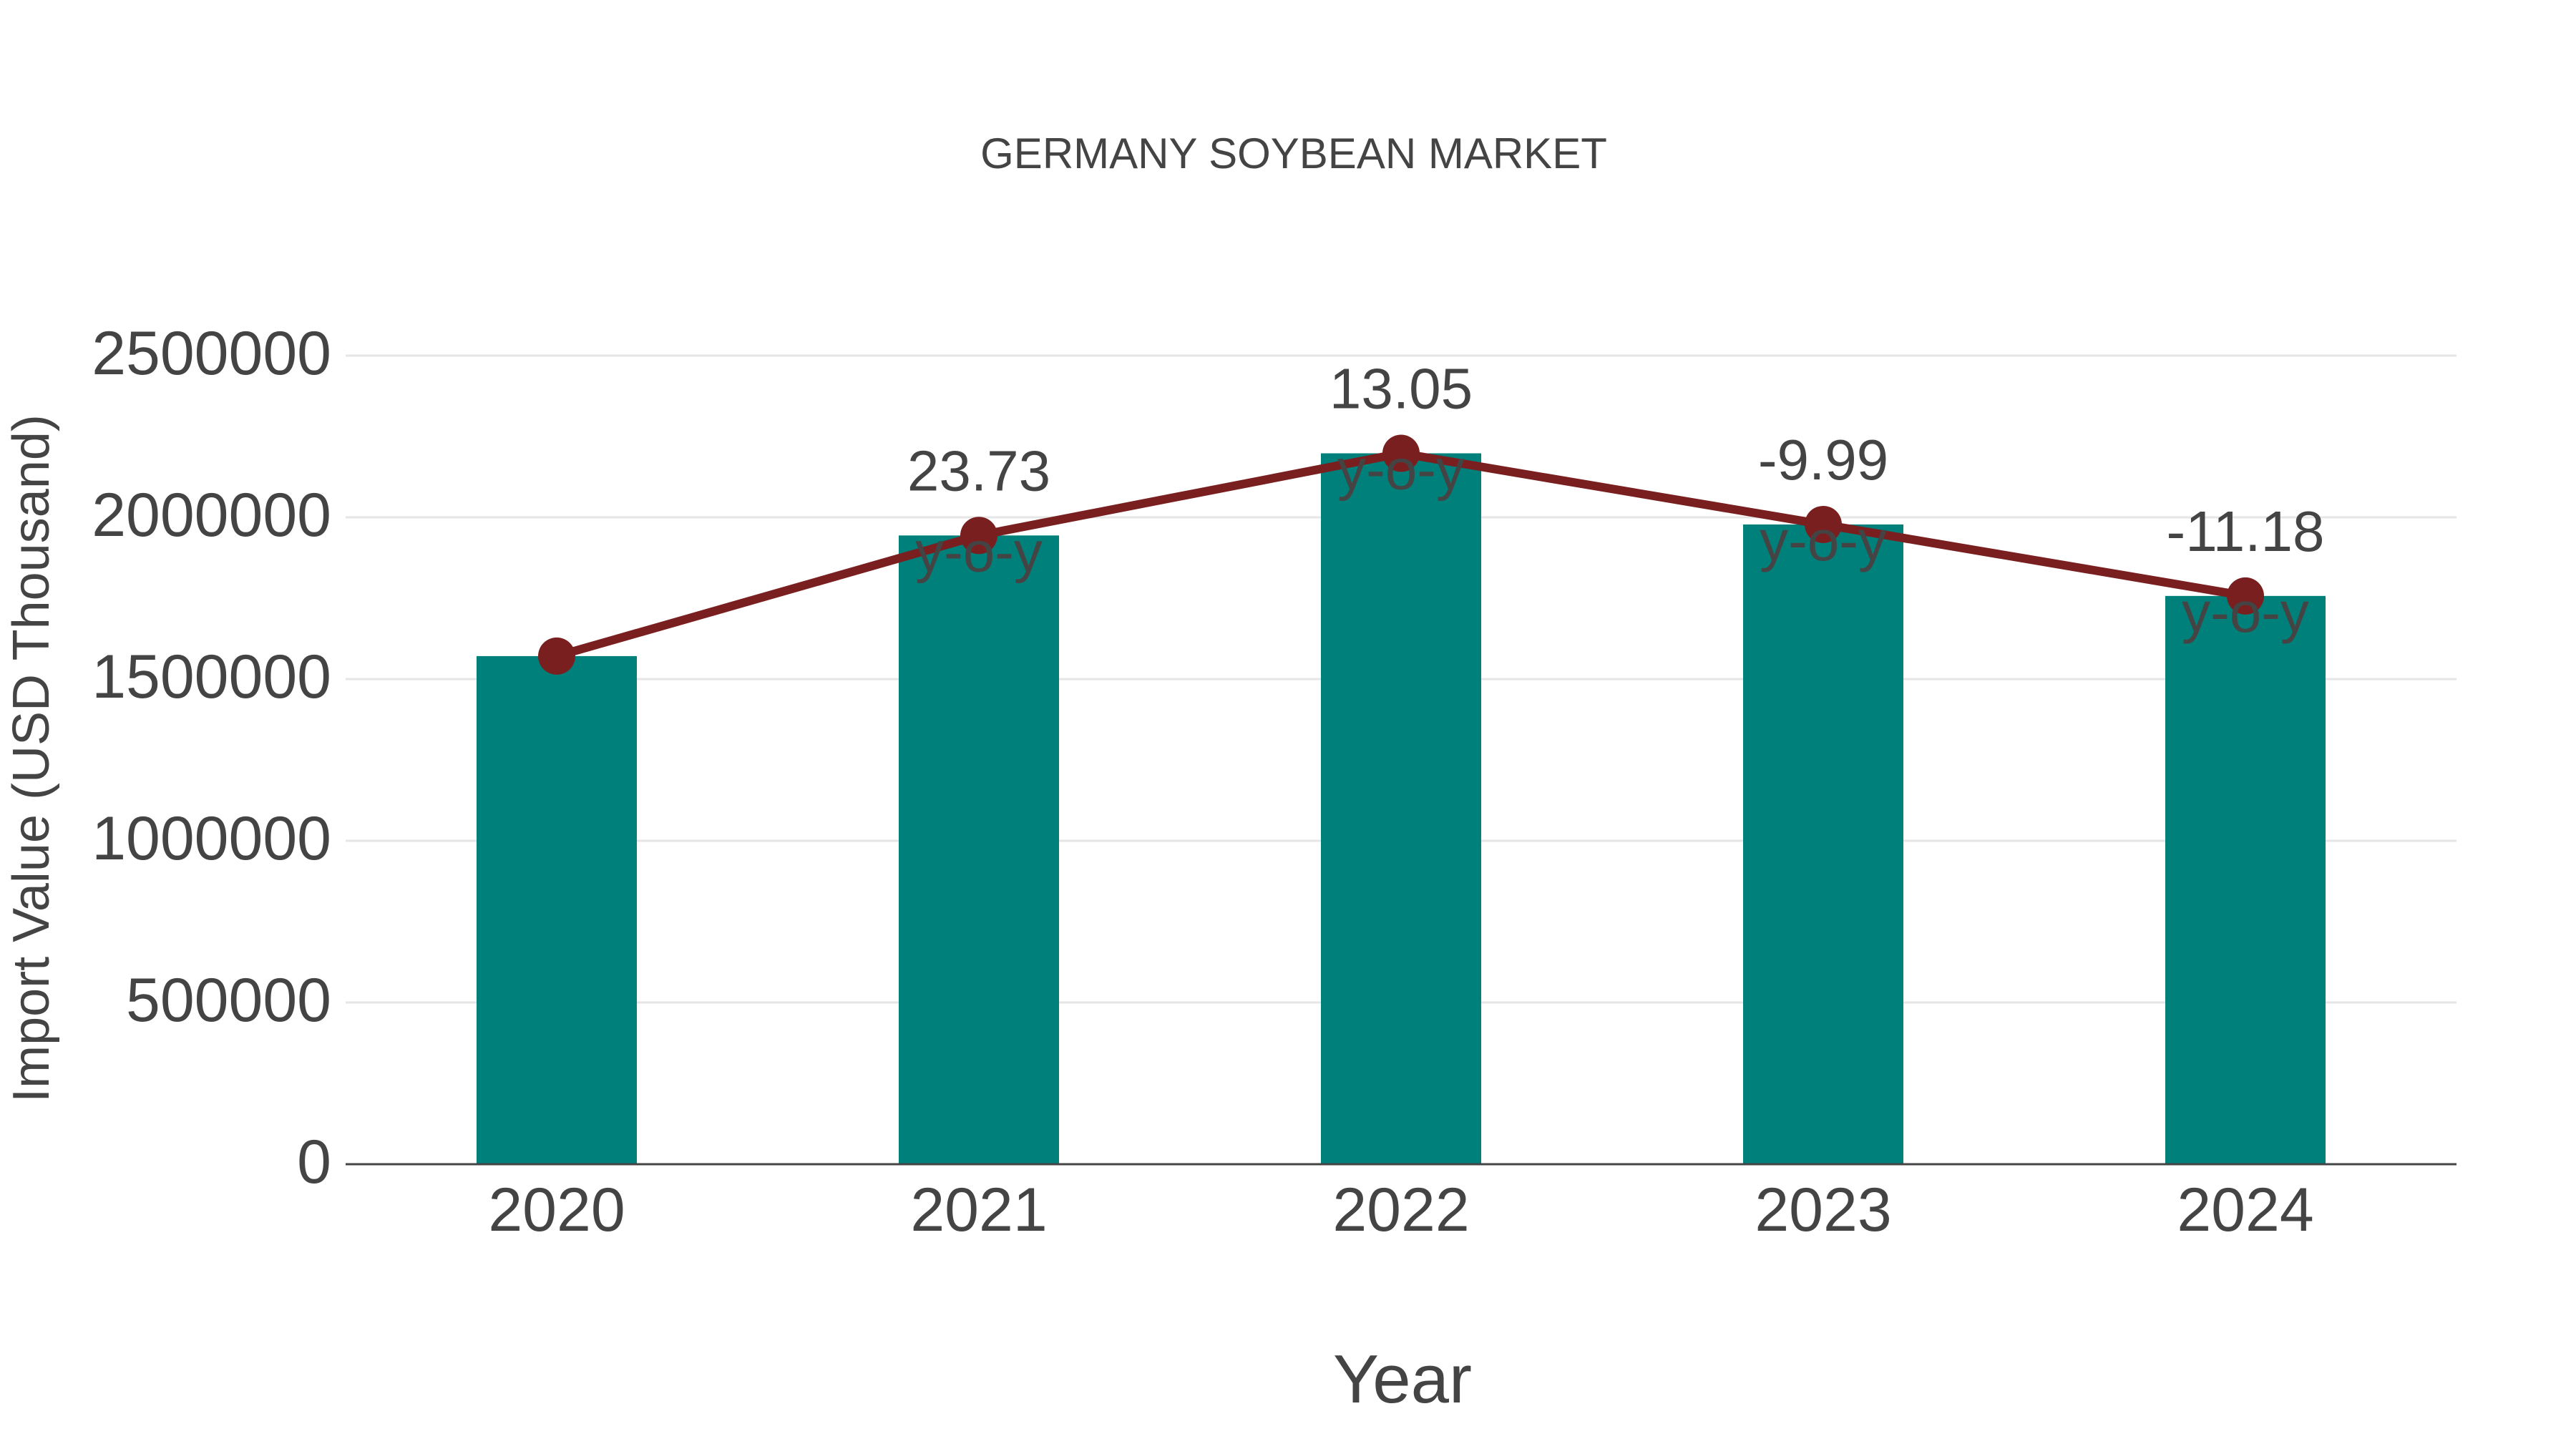 This screenshot has height=1449, width=2576. I want to click on yoy-value: -9.99, so click(1823, 460).